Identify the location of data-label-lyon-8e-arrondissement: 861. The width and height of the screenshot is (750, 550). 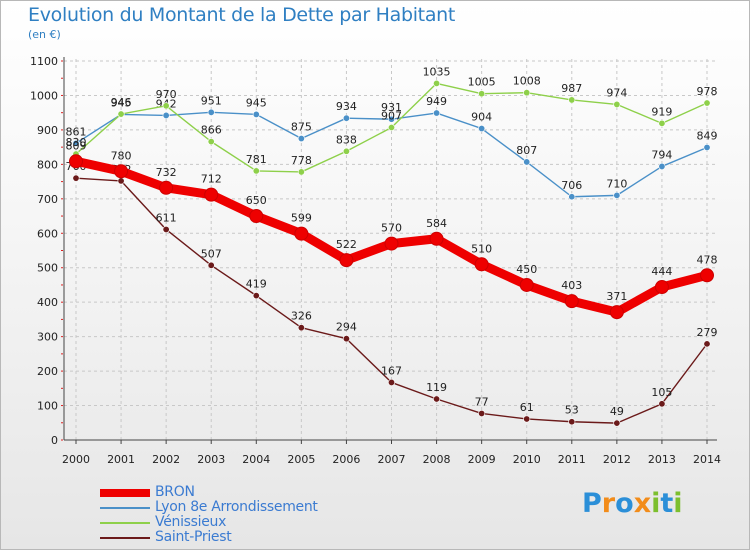
(76, 131).